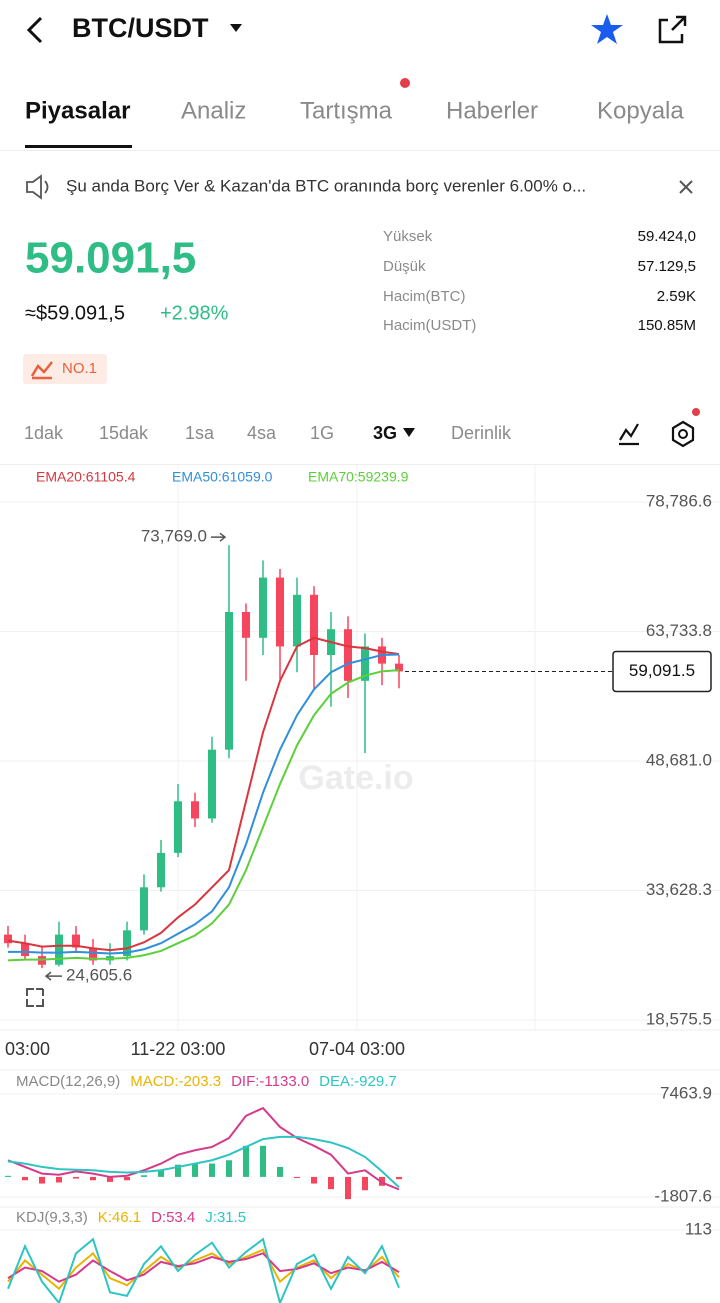  I want to click on stat-value: 2.59K, so click(676, 296).